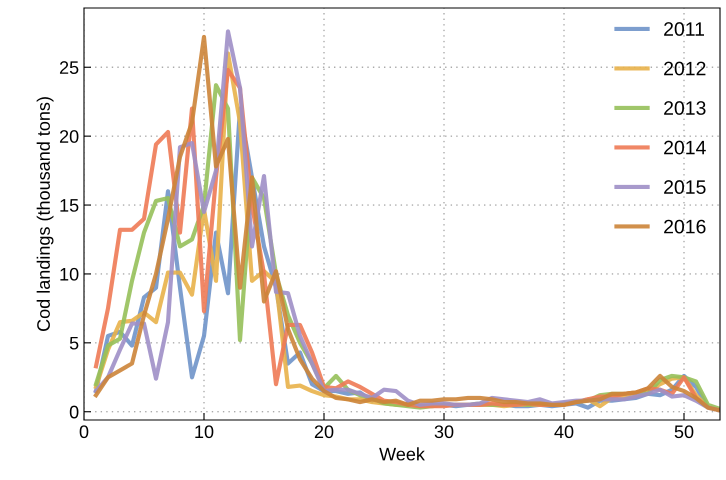  What do you see at coordinates (685, 69) in the screenshot?
I see `legend-label: 2012` at bounding box center [685, 69].